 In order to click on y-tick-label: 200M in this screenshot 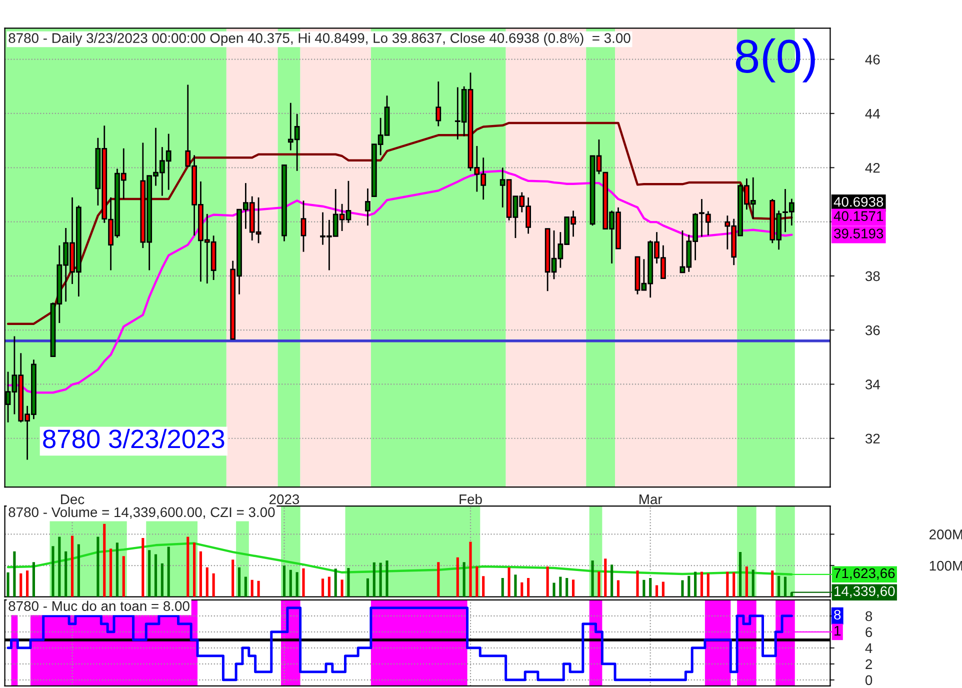, I will do `click(946, 535)`.